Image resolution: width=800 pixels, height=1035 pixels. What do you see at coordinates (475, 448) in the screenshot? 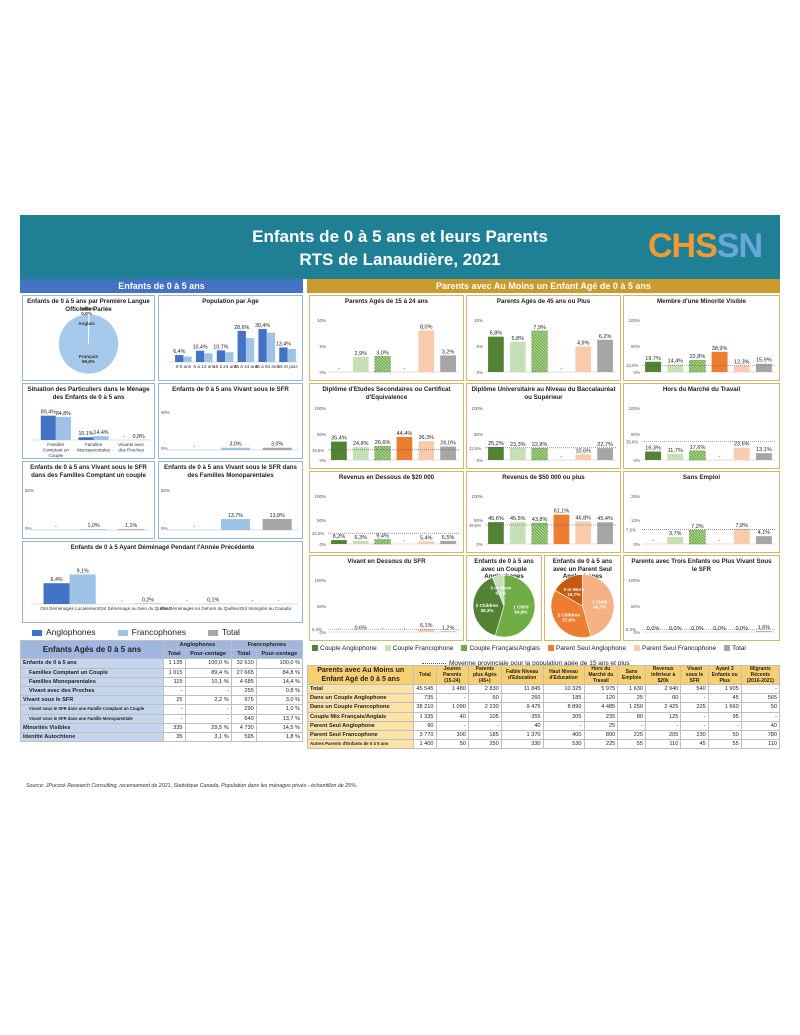
I see `provincial-average-label: 23,5%` at bounding box center [475, 448].